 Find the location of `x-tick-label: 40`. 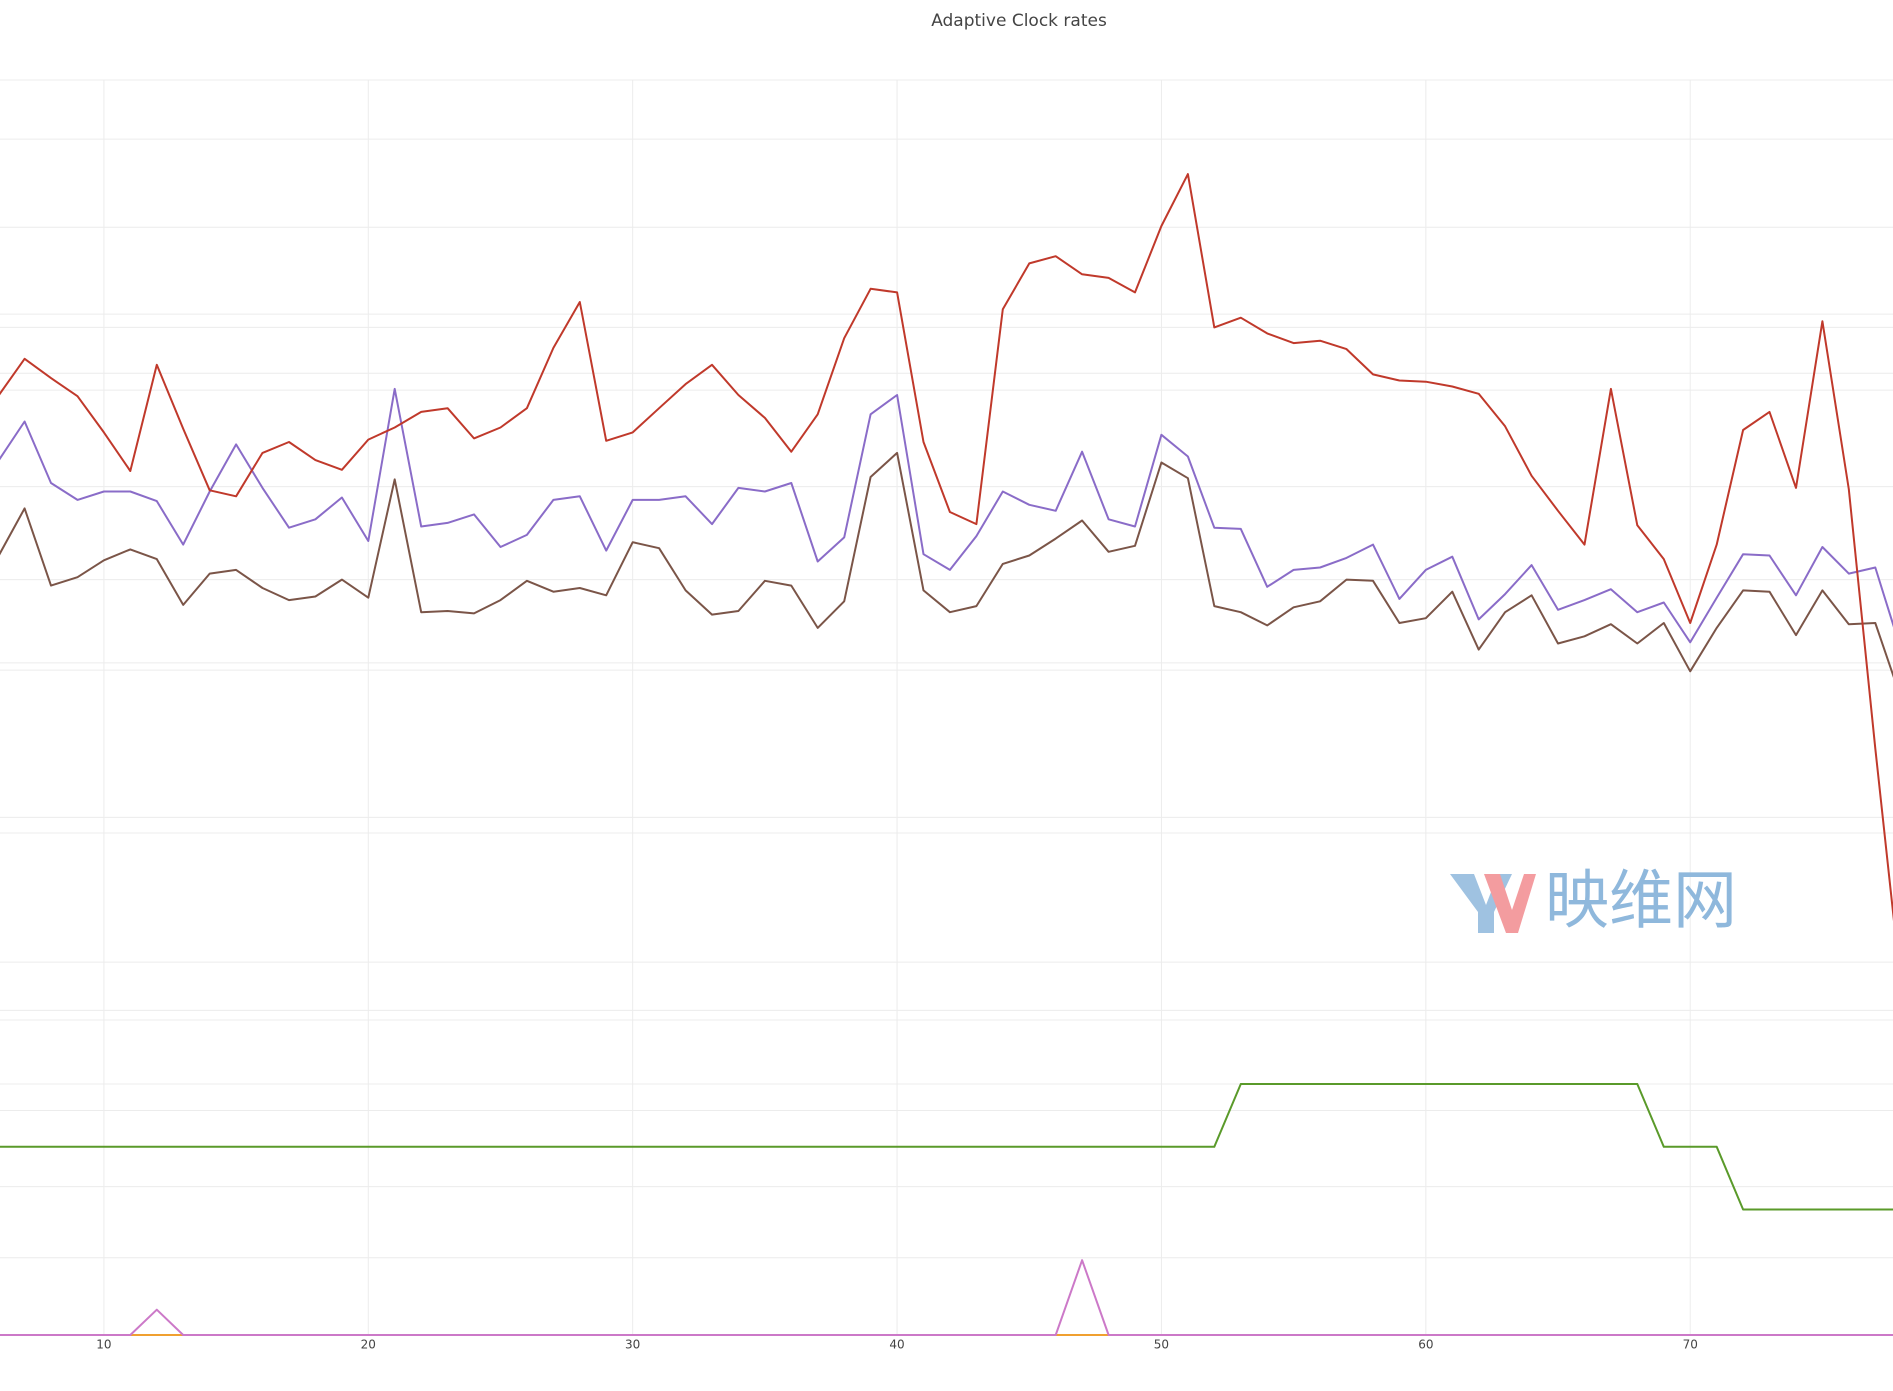

x-tick-label: 40 is located at coordinates (896, 1345).